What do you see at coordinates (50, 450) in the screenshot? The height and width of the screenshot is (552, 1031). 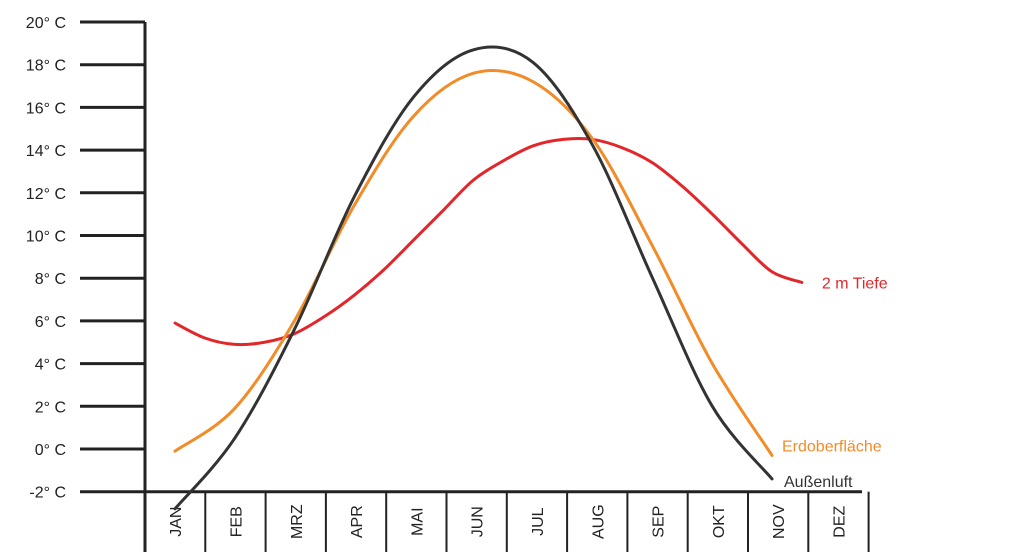 I see `y-tick-label: 0° C` at bounding box center [50, 450].